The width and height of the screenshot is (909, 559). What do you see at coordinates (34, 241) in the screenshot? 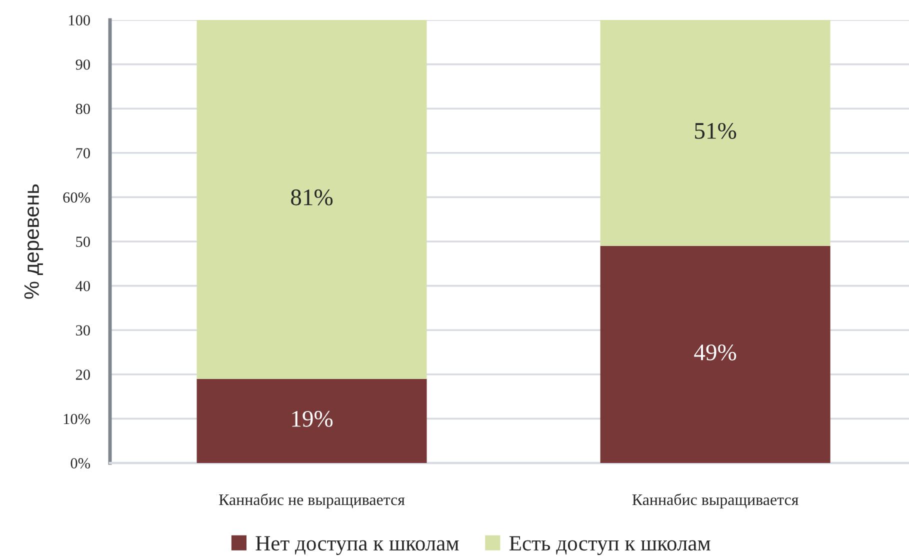
I see `y-axis-title: % деревень` at bounding box center [34, 241].